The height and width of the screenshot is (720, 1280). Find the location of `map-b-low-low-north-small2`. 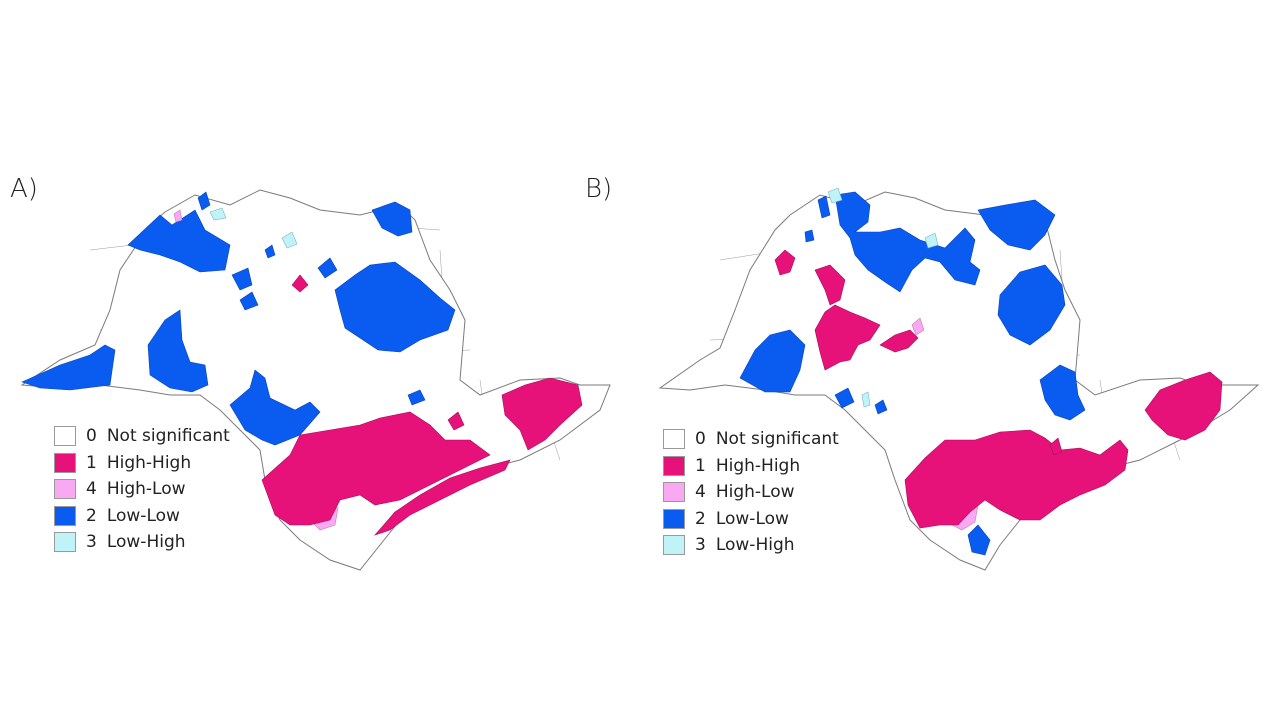

map-b-low-low-north-small2 is located at coordinates (809, 236).